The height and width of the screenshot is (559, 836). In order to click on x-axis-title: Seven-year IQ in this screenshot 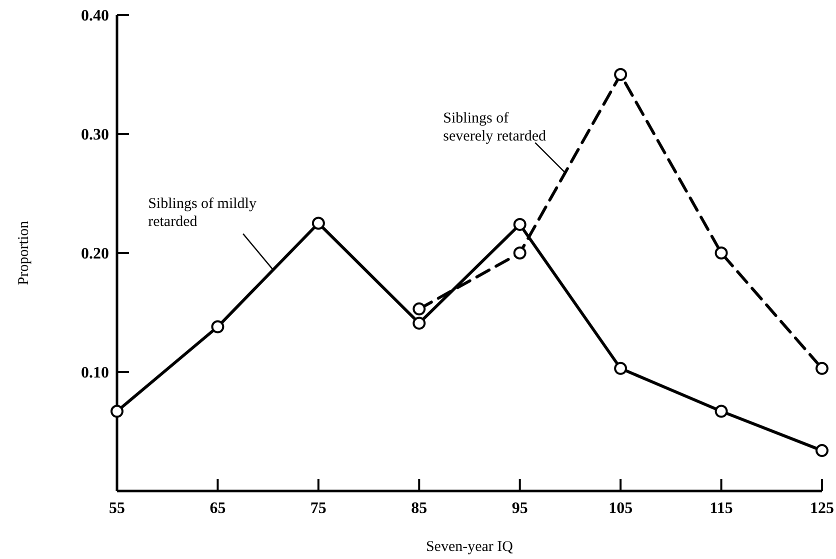, I will do `click(470, 547)`.